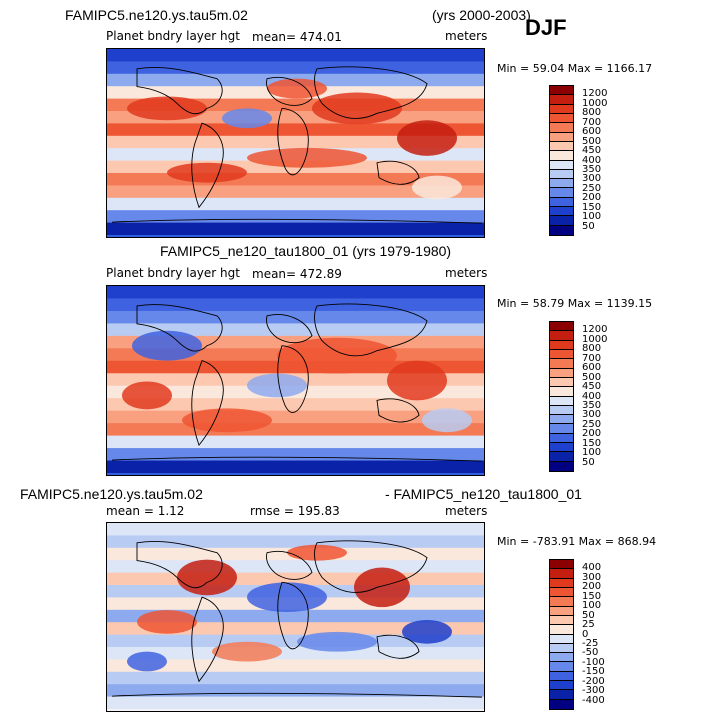 The height and width of the screenshot is (722, 707). What do you see at coordinates (595, 94) in the screenshot?
I see `colorbar-tick-label: 1200` at bounding box center [595, 94].